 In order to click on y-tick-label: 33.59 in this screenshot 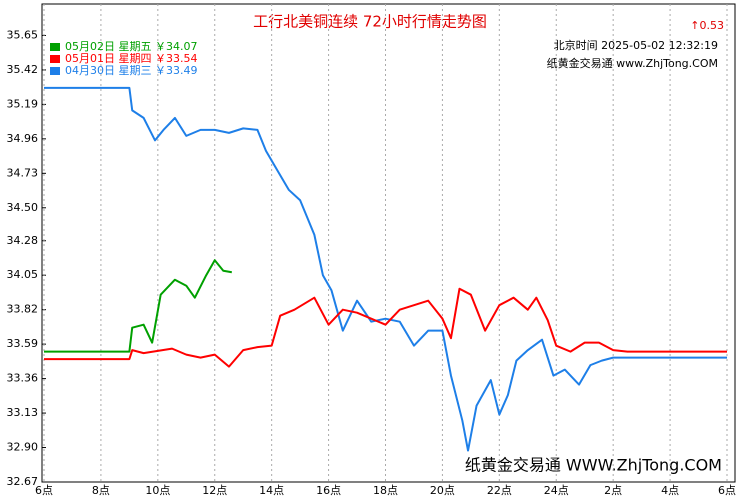, I will do `click(23, 343)`.